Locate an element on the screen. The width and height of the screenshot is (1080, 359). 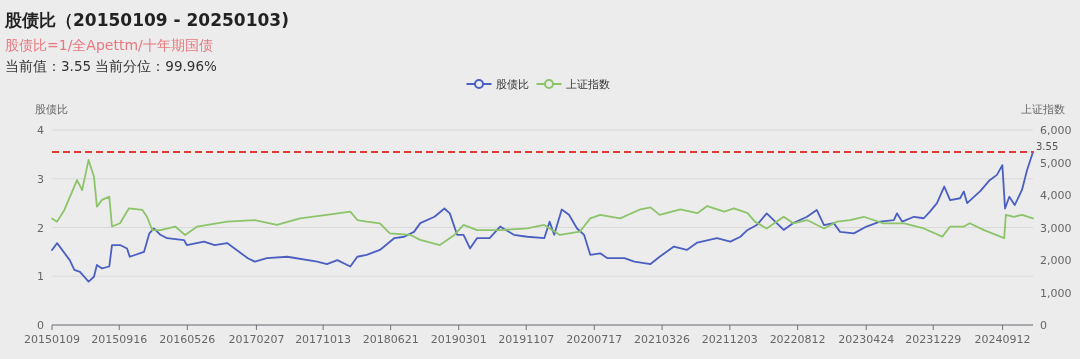
x-tick-label: 20200717 is located at coordinates (594, 339).